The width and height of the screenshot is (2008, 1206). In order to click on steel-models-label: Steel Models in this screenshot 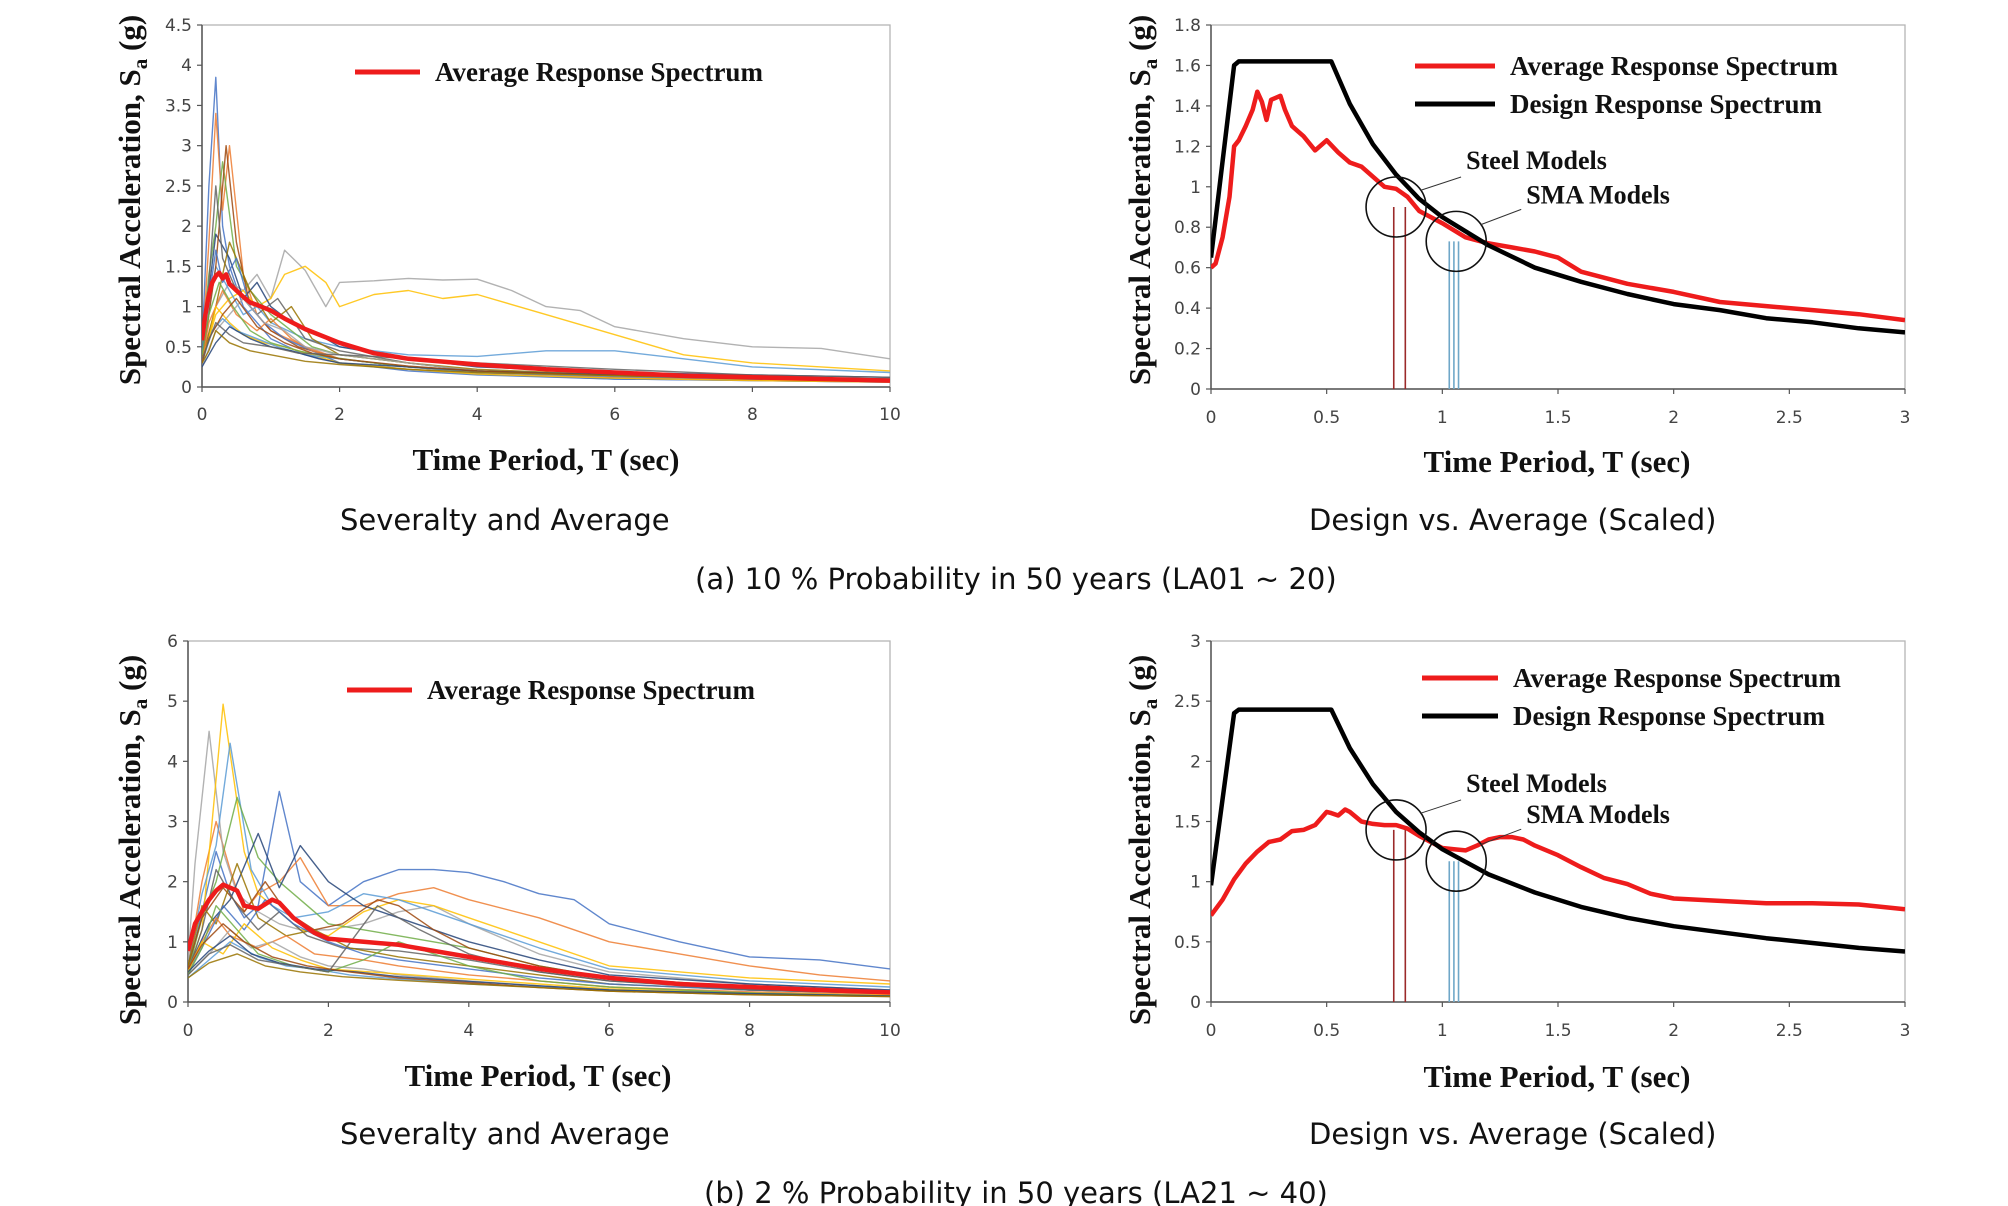, I will do `click(1536, 160)`.